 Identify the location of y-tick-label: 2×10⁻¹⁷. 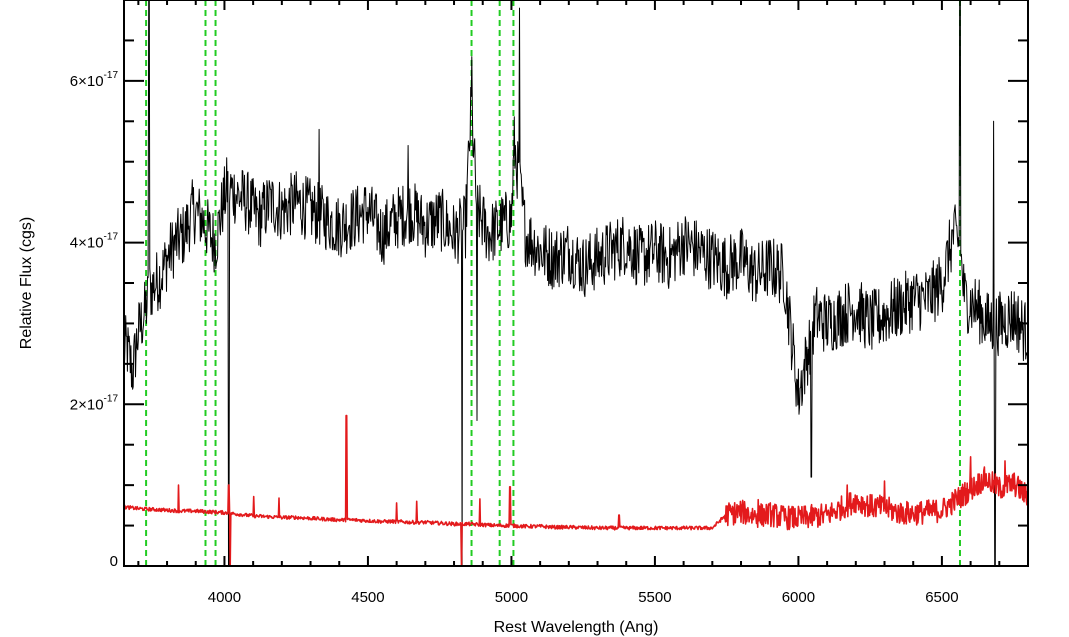
(94, 403).